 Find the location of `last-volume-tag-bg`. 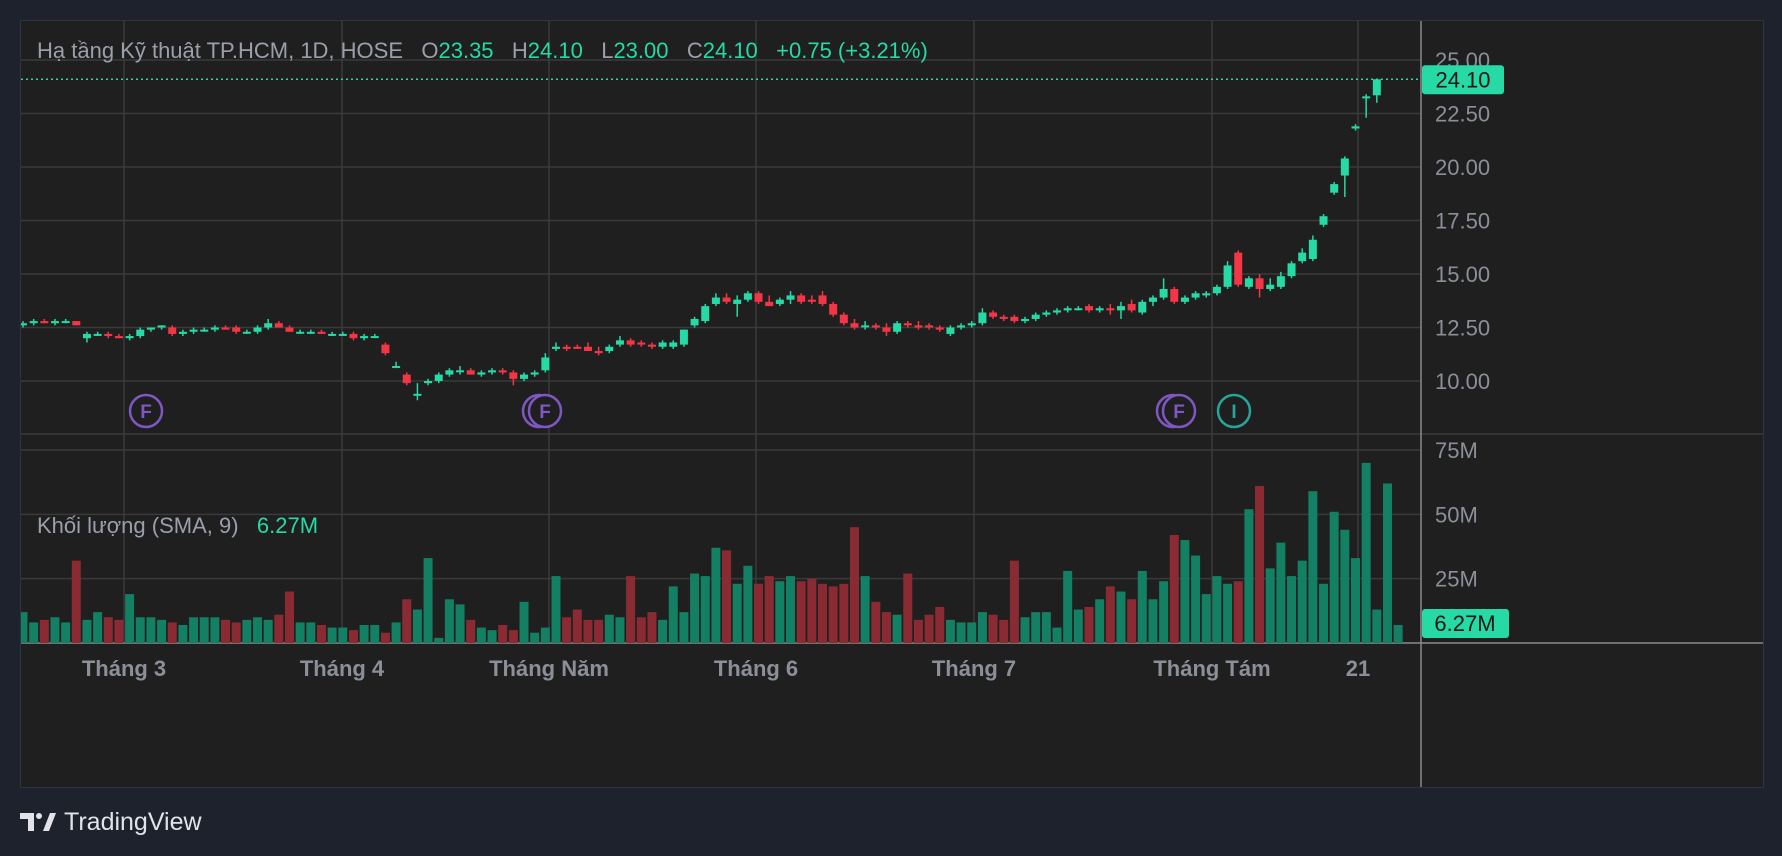

last-volume-tag-bg is located at coordinates (1465, 623).